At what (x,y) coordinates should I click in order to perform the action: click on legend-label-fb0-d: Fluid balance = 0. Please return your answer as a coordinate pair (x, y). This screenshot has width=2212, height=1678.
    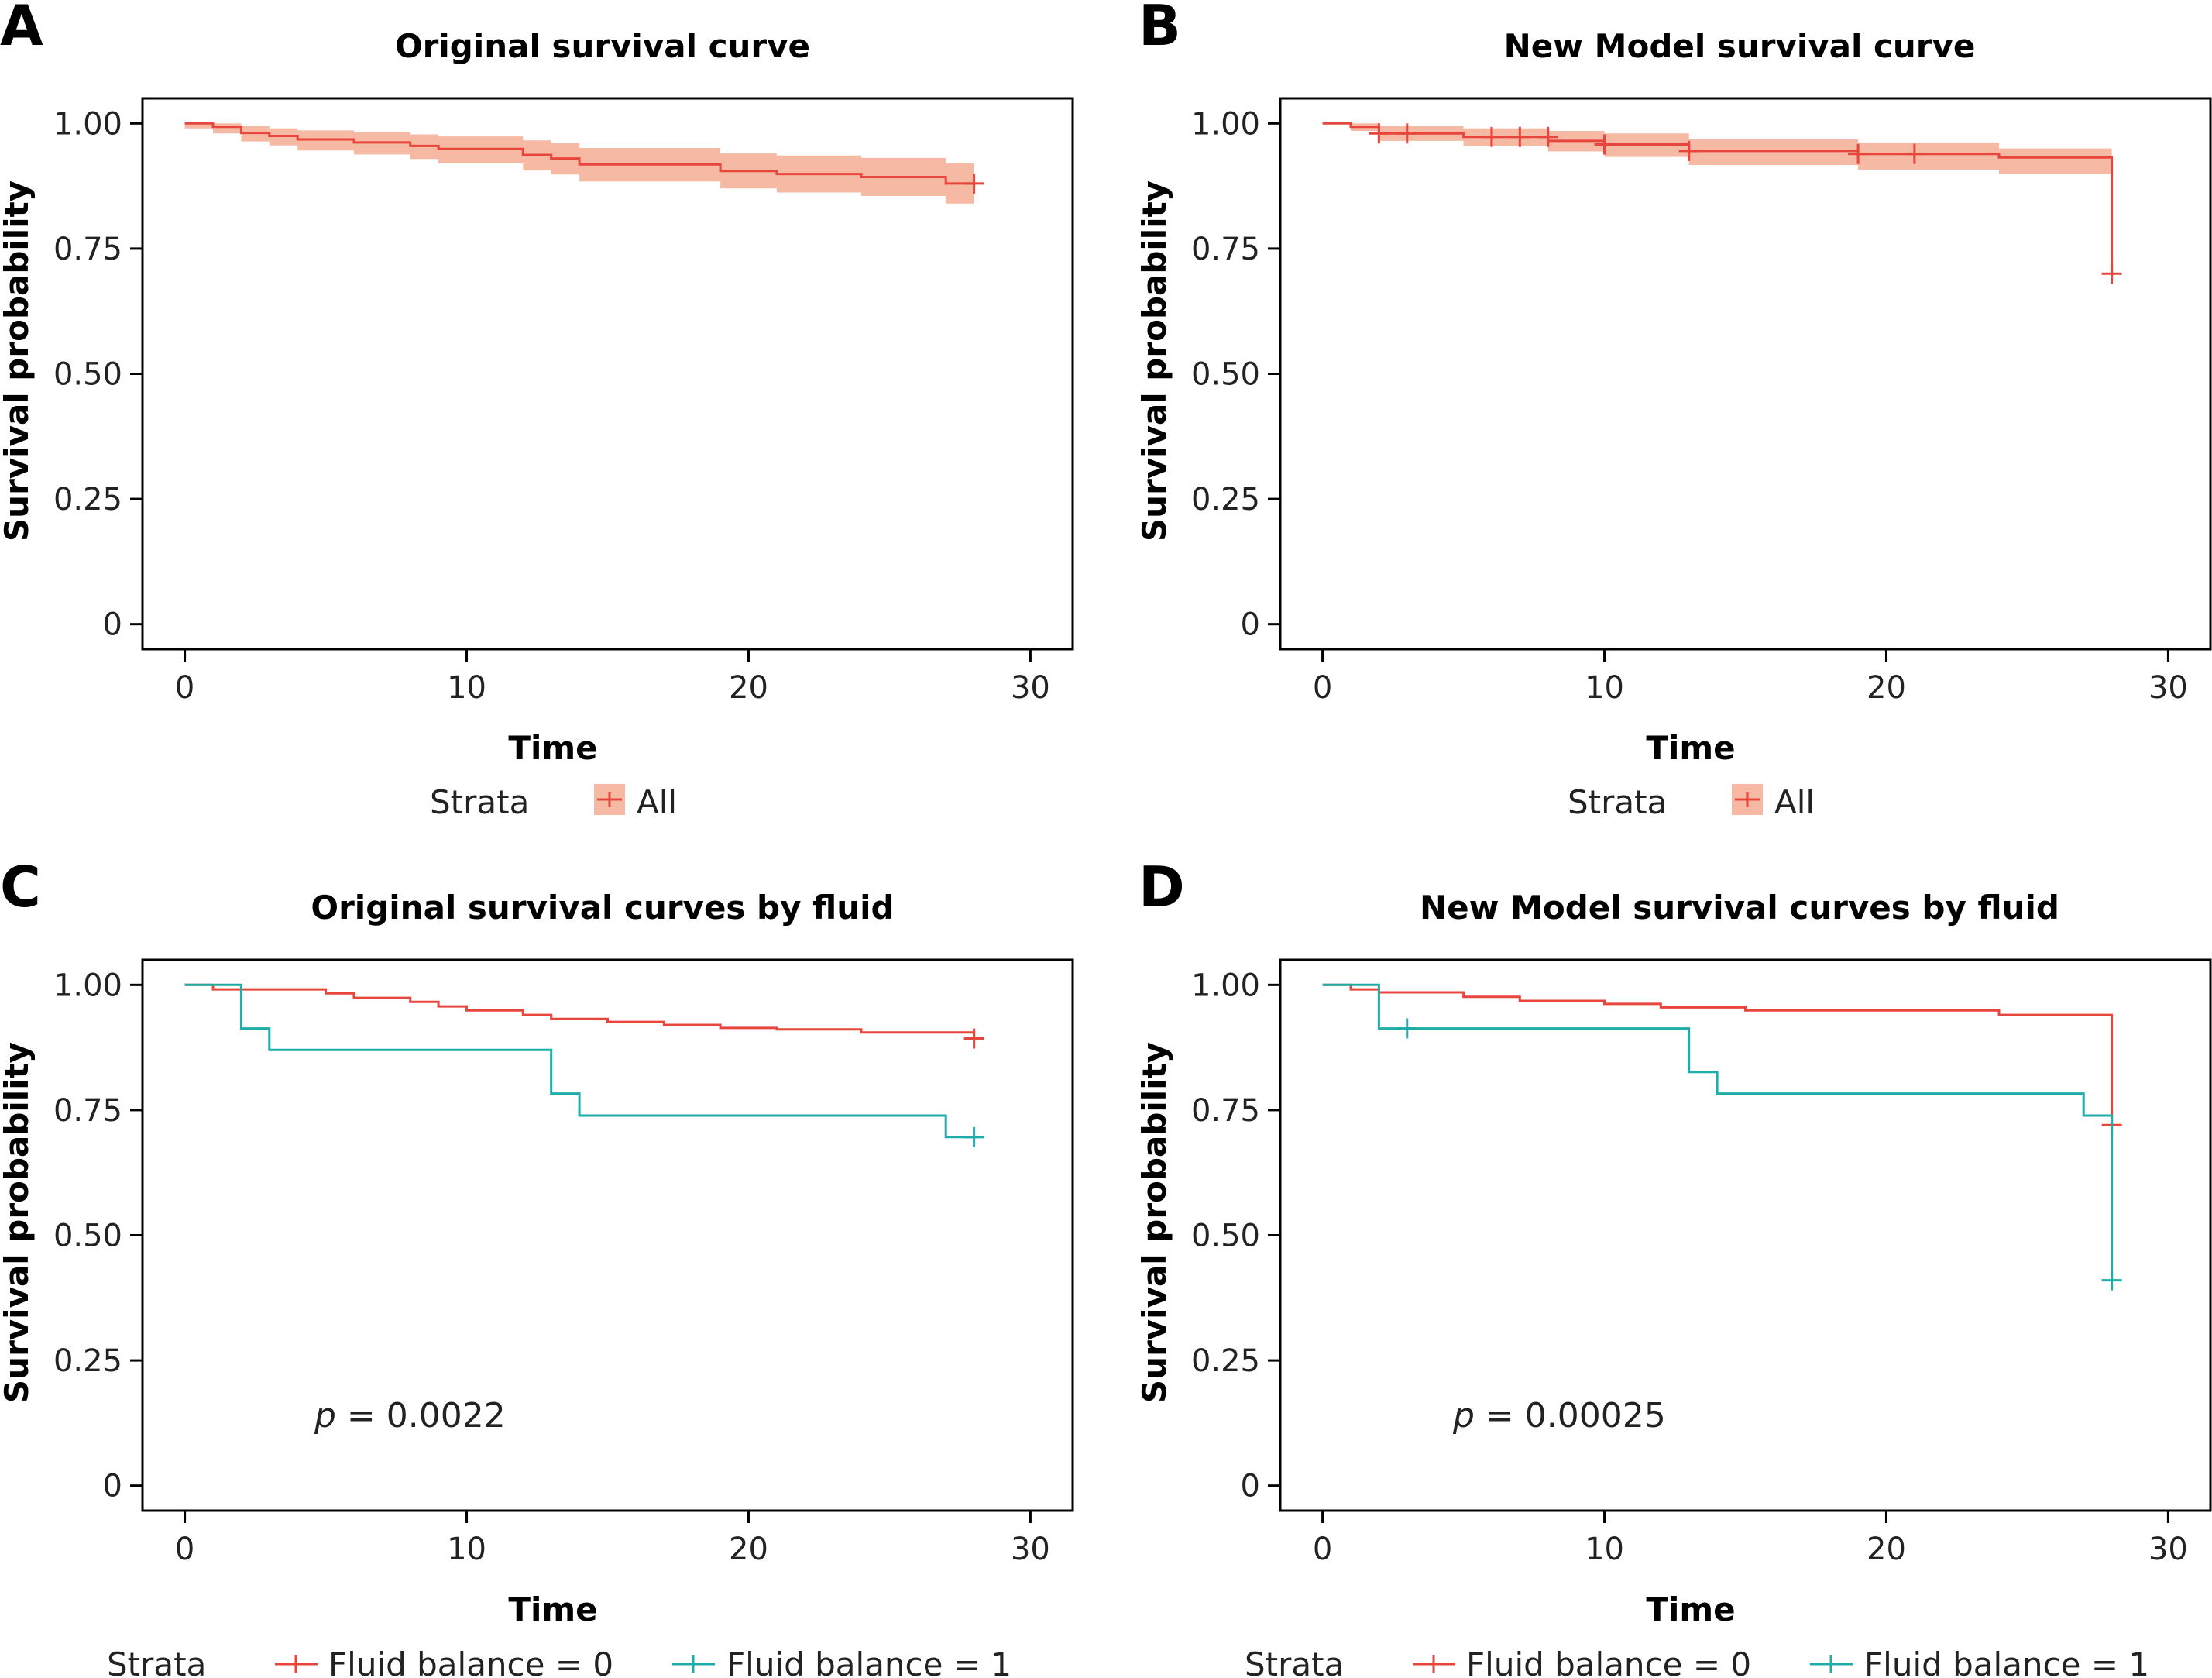
    Looking at the image, I should click on (1608, 1661).